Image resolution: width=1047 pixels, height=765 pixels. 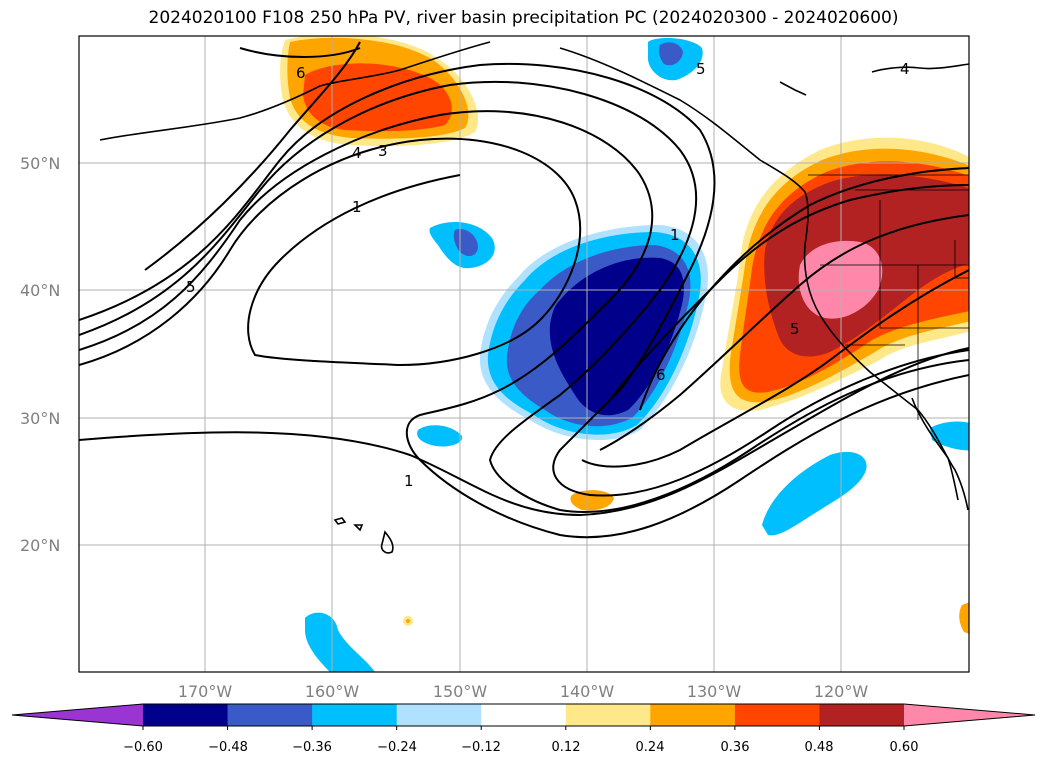 What do you see at coordinates (819, 747) in the screenshot?
I see `colorbar-tick-label: 0.48` at bounding box center [819, 747].